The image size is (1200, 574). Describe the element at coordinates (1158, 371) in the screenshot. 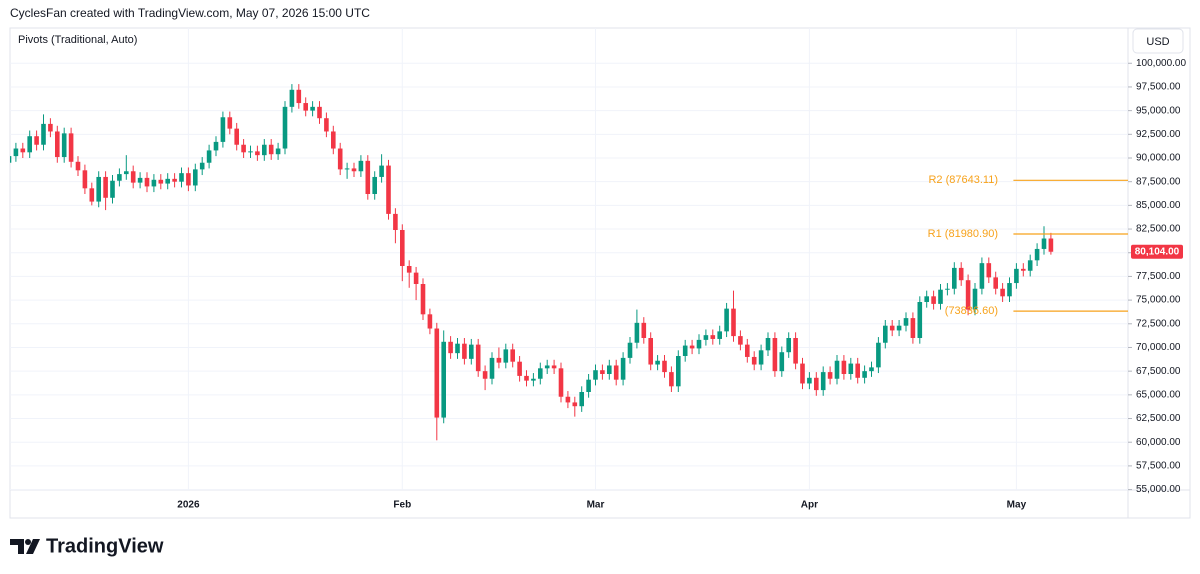

I see `y-tick-label: 67,500.00` at that location.